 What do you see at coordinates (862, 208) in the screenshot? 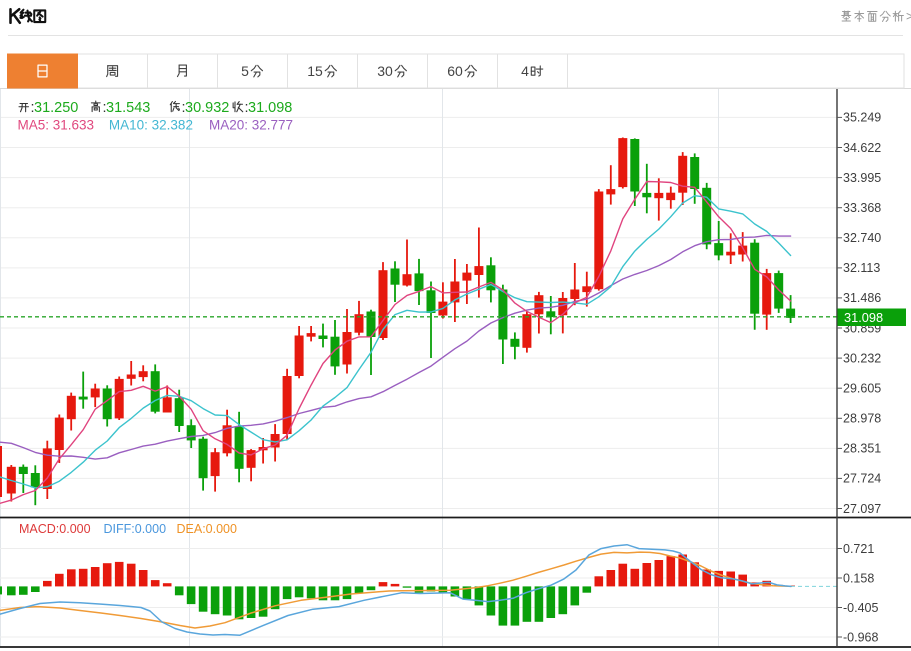
I see `svg-text: 33.368` at bounding box center [862, 208].